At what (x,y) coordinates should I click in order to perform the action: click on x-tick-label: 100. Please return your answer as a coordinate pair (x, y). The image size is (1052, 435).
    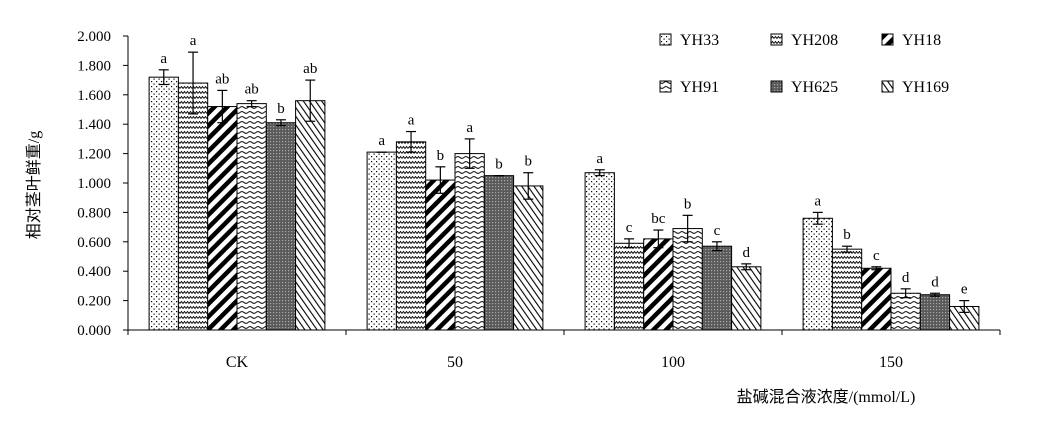
    Looking at the image, I should click on (673, 362).